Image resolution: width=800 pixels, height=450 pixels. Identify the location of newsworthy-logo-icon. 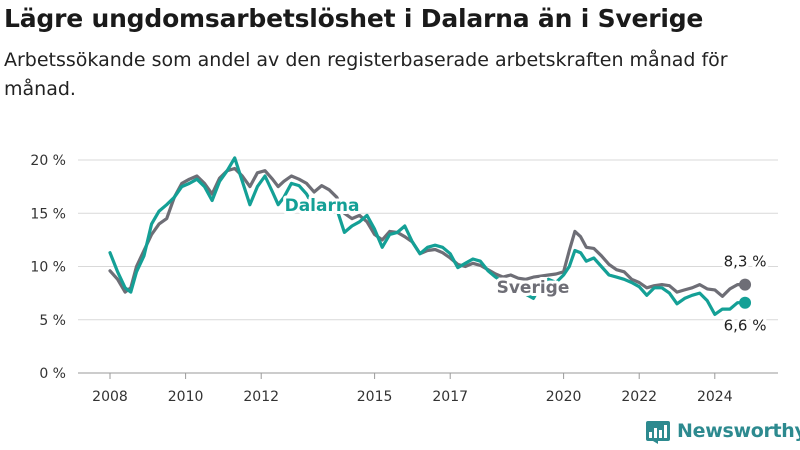
(658, 432).